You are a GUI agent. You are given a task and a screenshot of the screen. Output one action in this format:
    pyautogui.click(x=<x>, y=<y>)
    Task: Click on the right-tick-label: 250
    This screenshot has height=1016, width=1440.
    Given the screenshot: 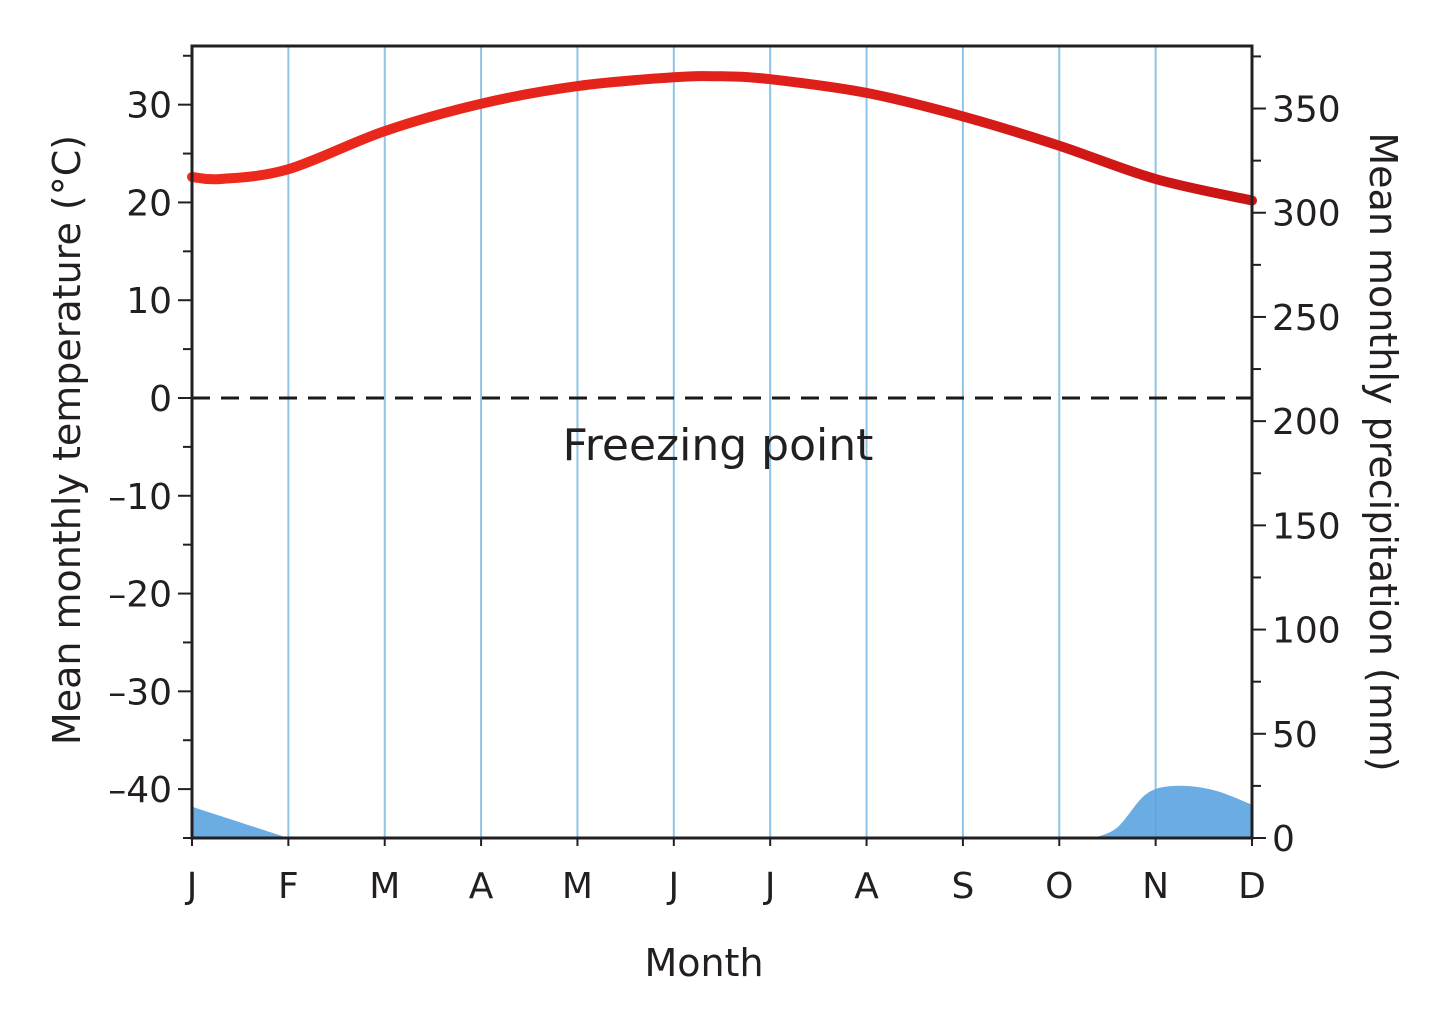 What is the action you would take?
    pyautogui.click(x=1306, y=318)
    